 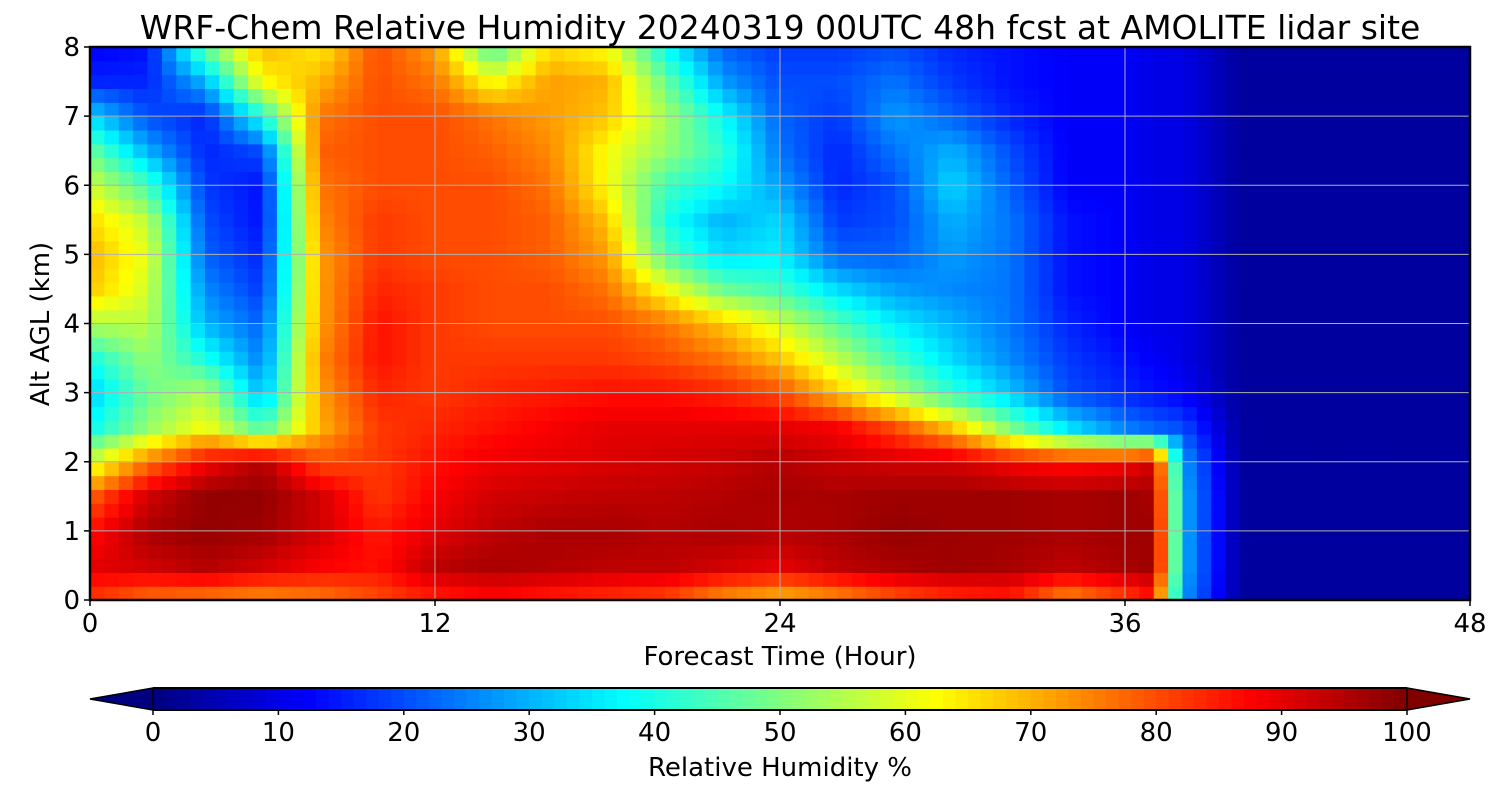 What do you see at coordinates (1087, 699) in the screenshot?
I see `colorbar-segment` at bounding box center [1087, 699].